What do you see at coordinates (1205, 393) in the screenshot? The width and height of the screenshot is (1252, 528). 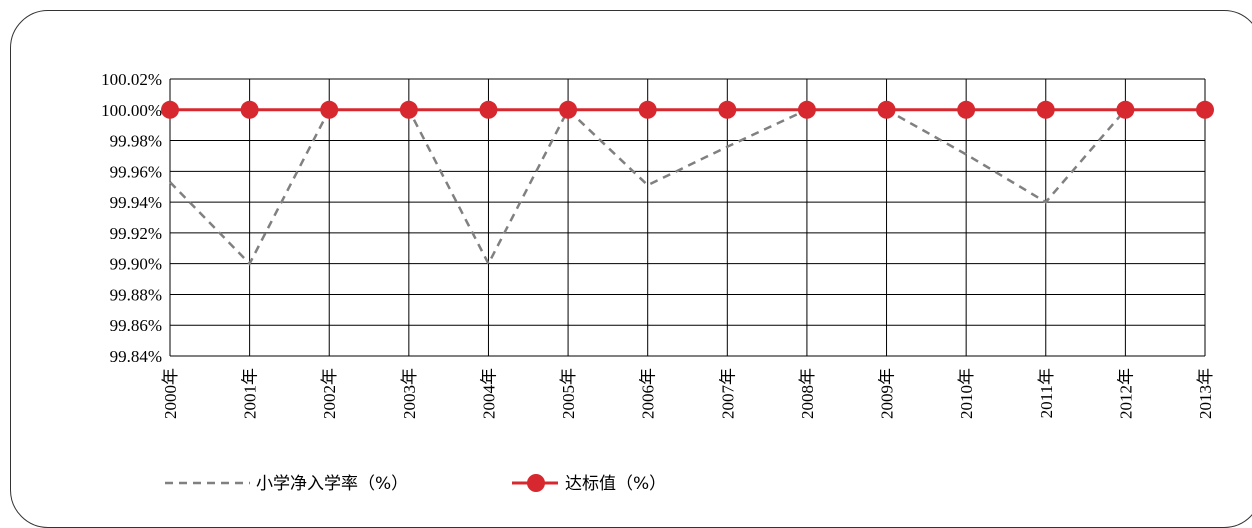 I see `x-tick-label: 2013年` at bounding box center [1205, 393].